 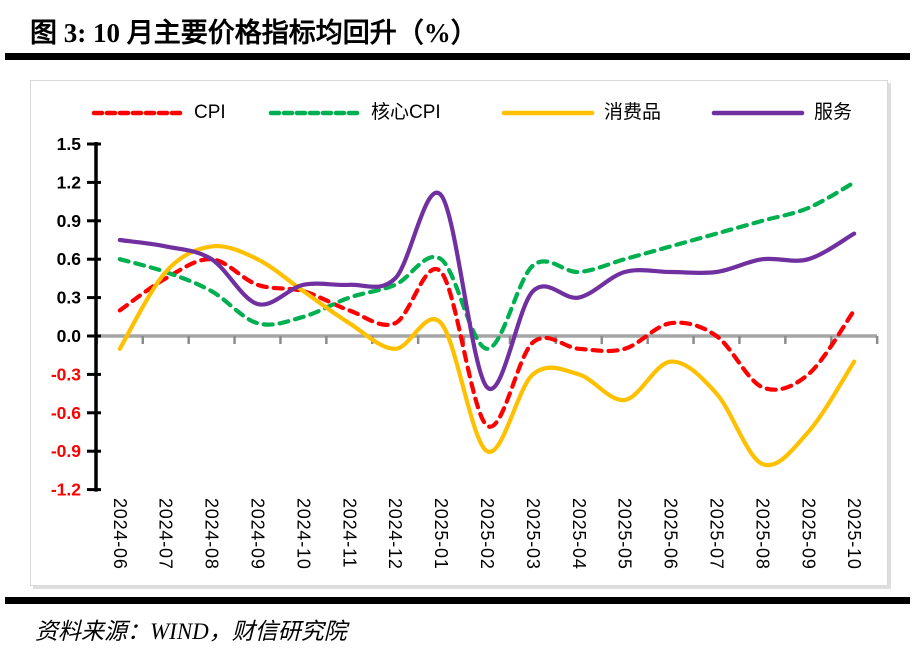 I want to click on x-tick-label: 2025-01, so click(x=441, y=534).